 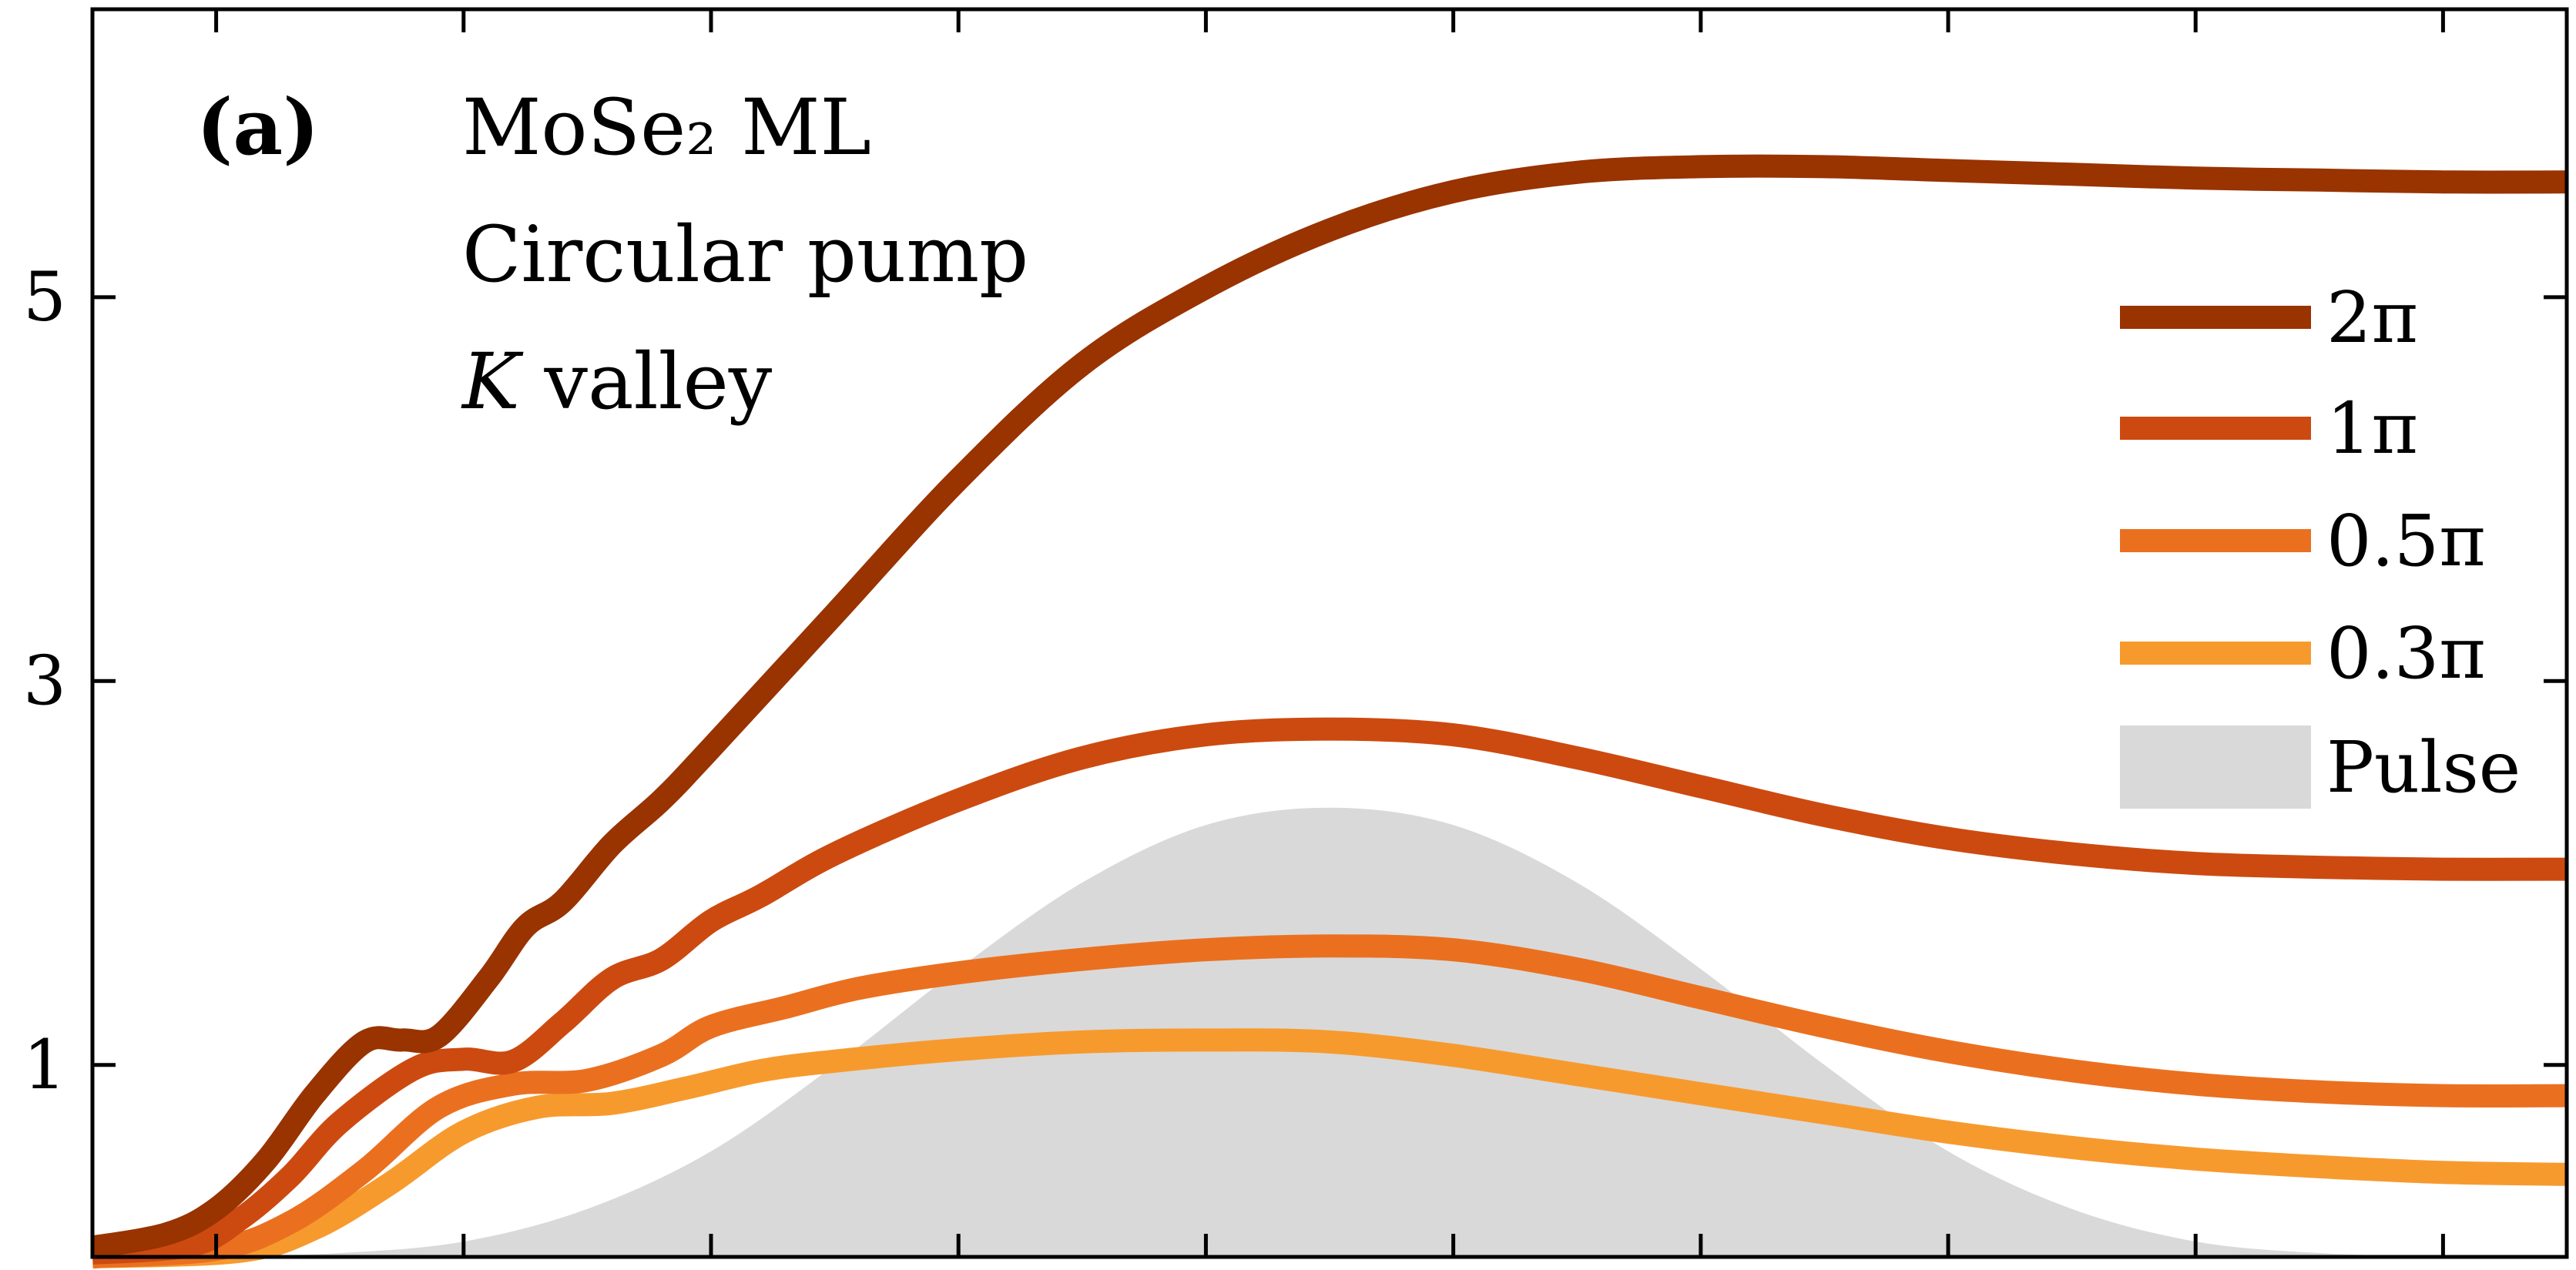 What do you see at coordinates (745, 255) in the screenshot?
I see `annotation-pump: Circular pump` at bounding box center [745, 255].